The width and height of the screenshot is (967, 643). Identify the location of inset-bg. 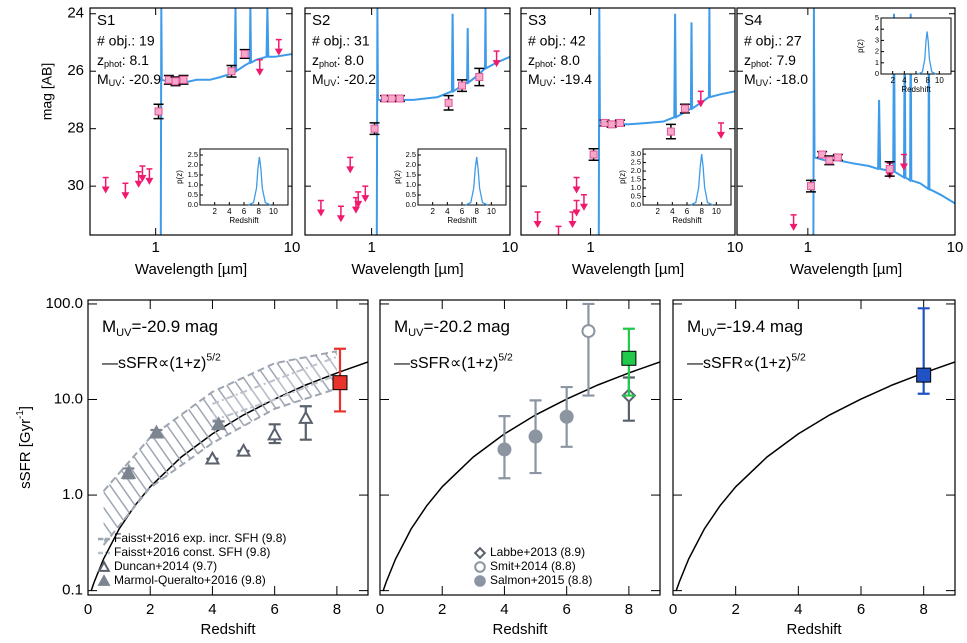
(244, 177).